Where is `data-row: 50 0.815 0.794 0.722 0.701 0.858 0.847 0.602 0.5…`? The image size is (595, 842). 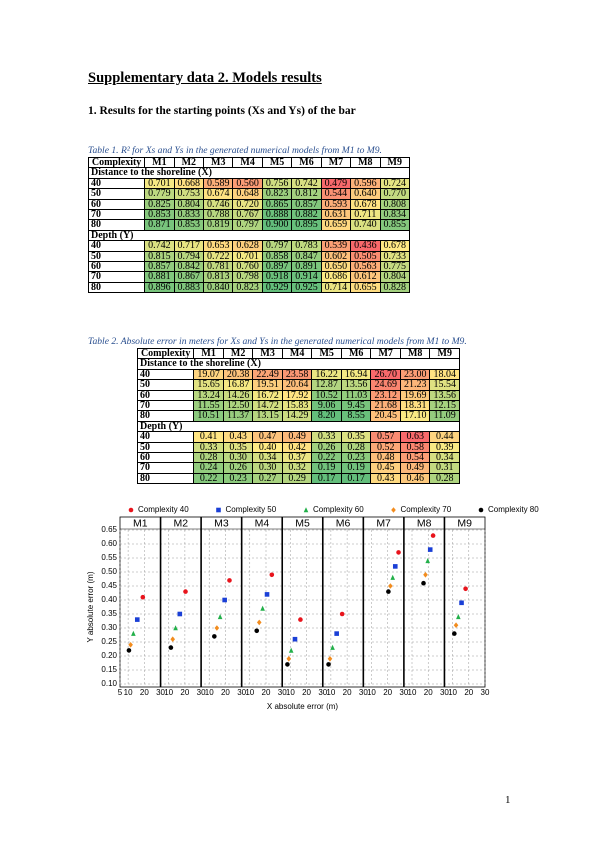
data-row: 50 0.815 0.794 0.722 0.701 0.858 0.847 0.602 0.5… is located at coordinates (249, 256).